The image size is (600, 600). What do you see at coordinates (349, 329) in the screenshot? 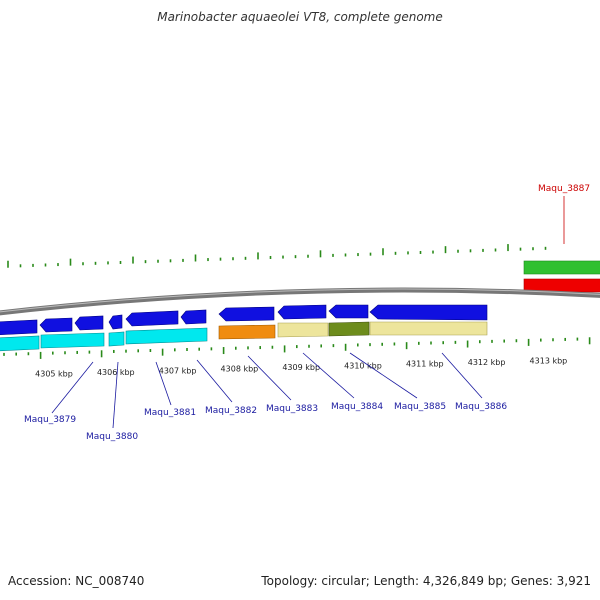
I see `feature-olive` at bounding box center [349, 329].